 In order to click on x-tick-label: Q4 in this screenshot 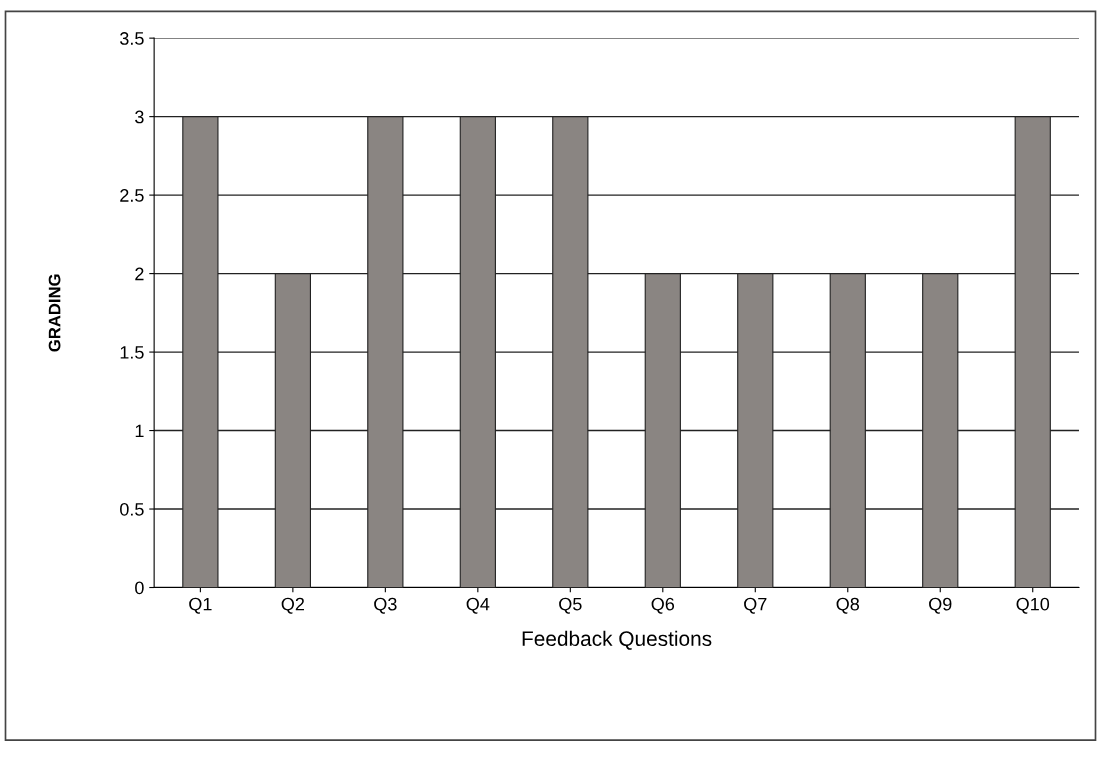, I will do `click(478, 605)`.